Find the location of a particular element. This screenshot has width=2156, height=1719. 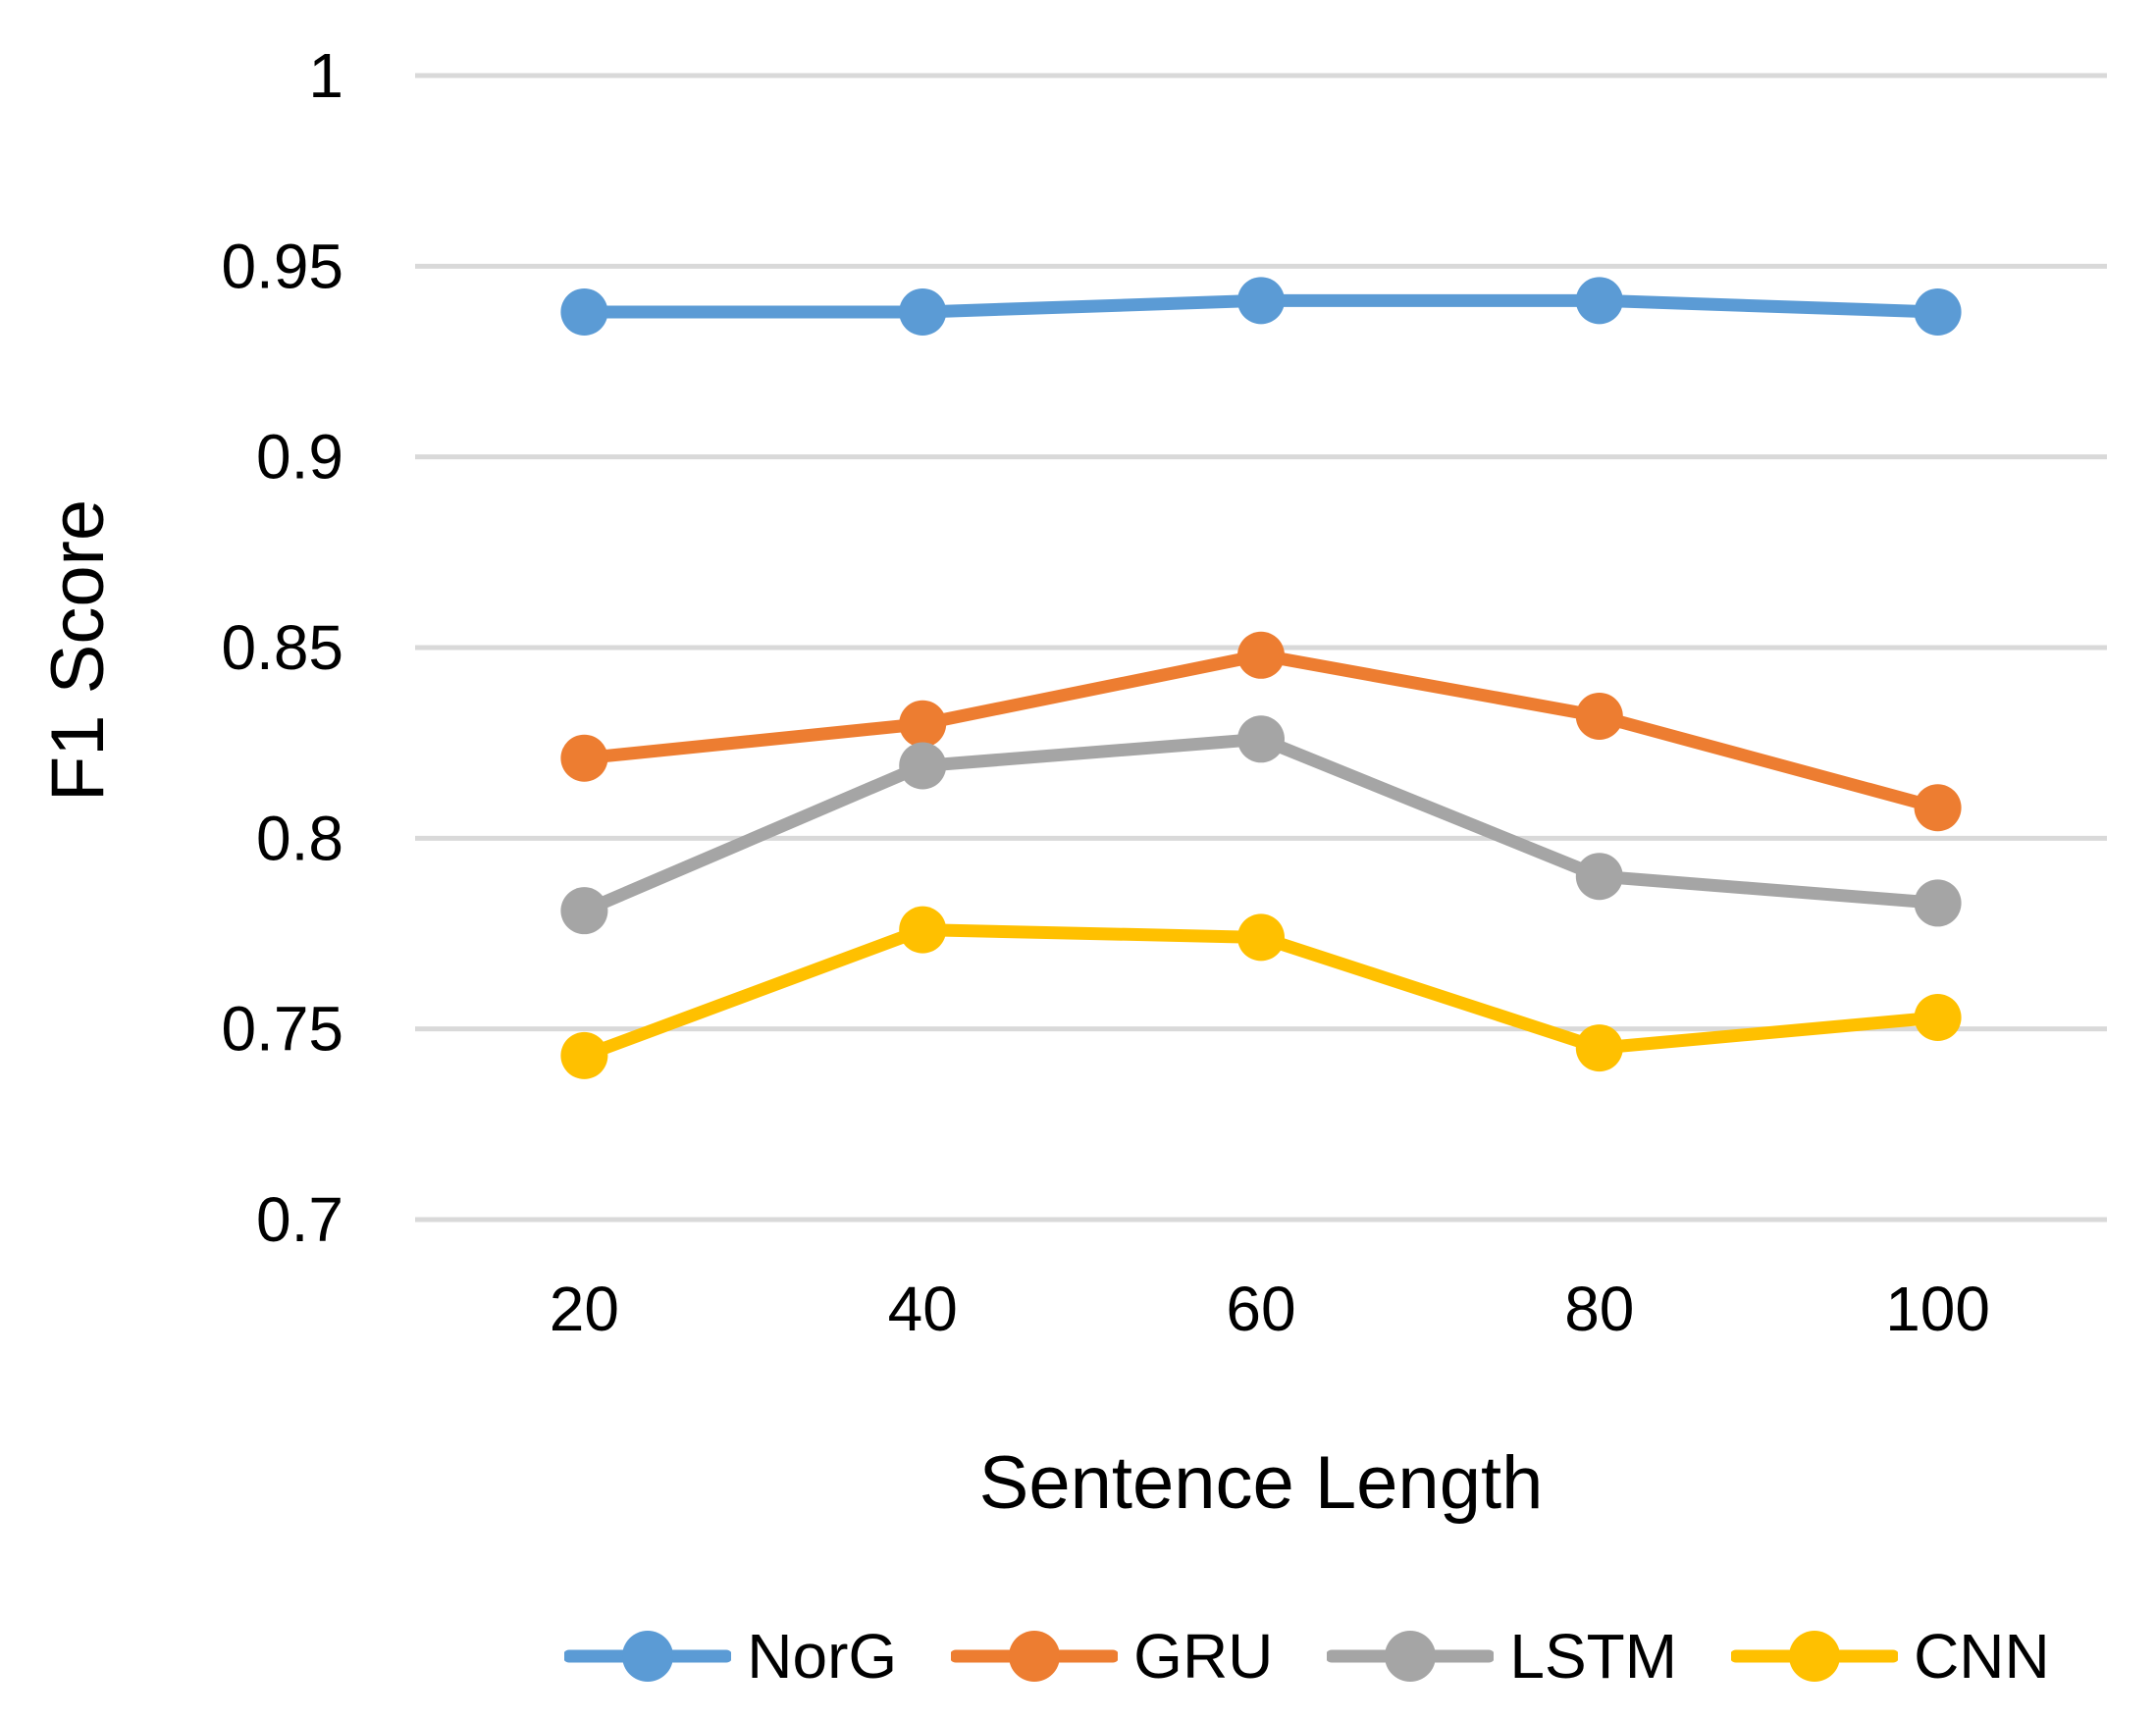

legend-item-norg: NorG is located at coordinates (730, 1657).